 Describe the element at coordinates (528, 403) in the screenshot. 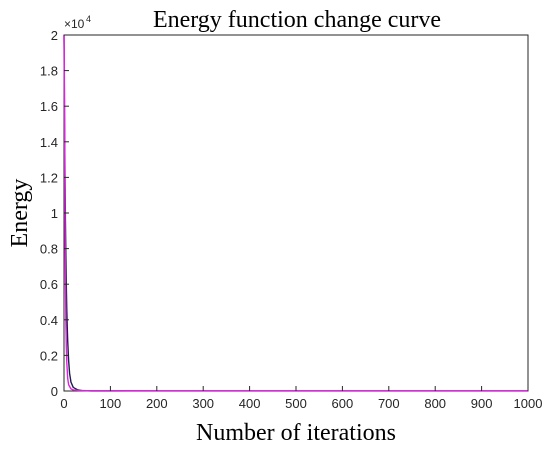

I see `x-tick-label: 1000` at that location.